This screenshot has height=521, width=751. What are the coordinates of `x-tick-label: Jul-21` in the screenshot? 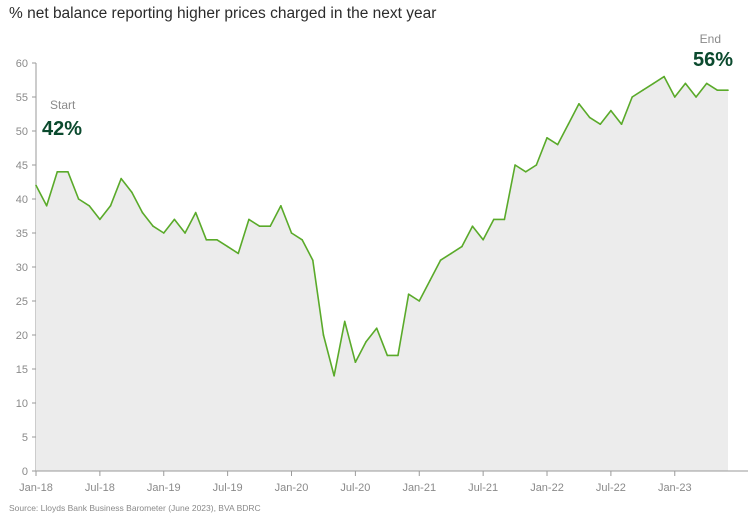 It's located at (483, 488).